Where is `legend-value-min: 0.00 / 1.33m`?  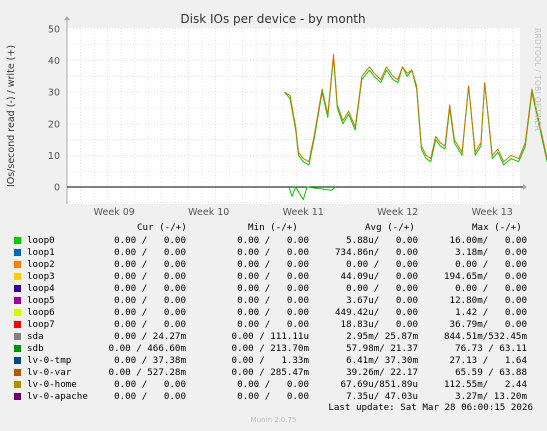 legend-value-min: 0.00 / 1.33m is located at coordinates (270, 360).